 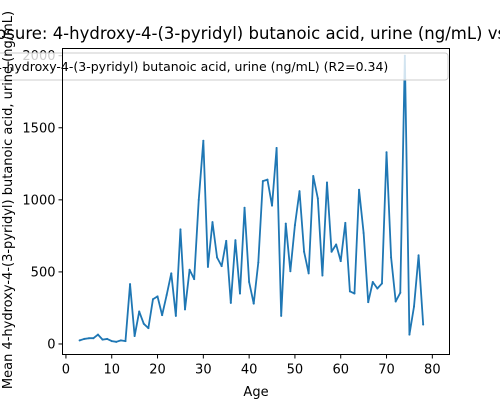 I want to click on x-axis-label: Age, so click(x=255, y=392).